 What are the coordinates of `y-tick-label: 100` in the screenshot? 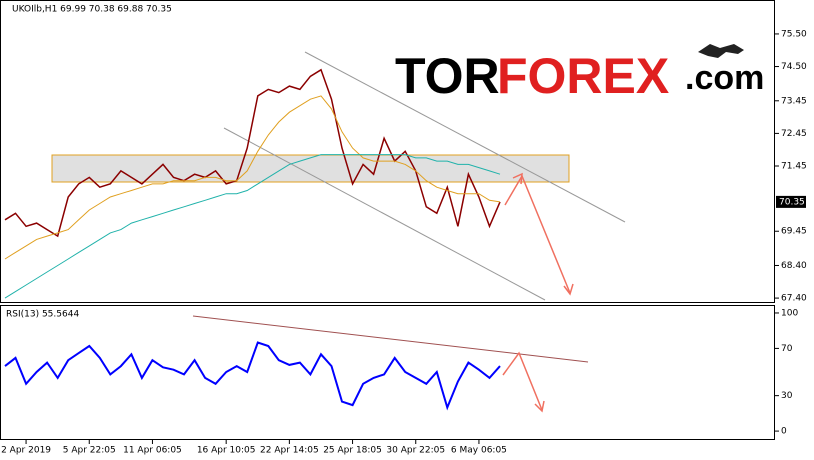 It's located at (789, 313).